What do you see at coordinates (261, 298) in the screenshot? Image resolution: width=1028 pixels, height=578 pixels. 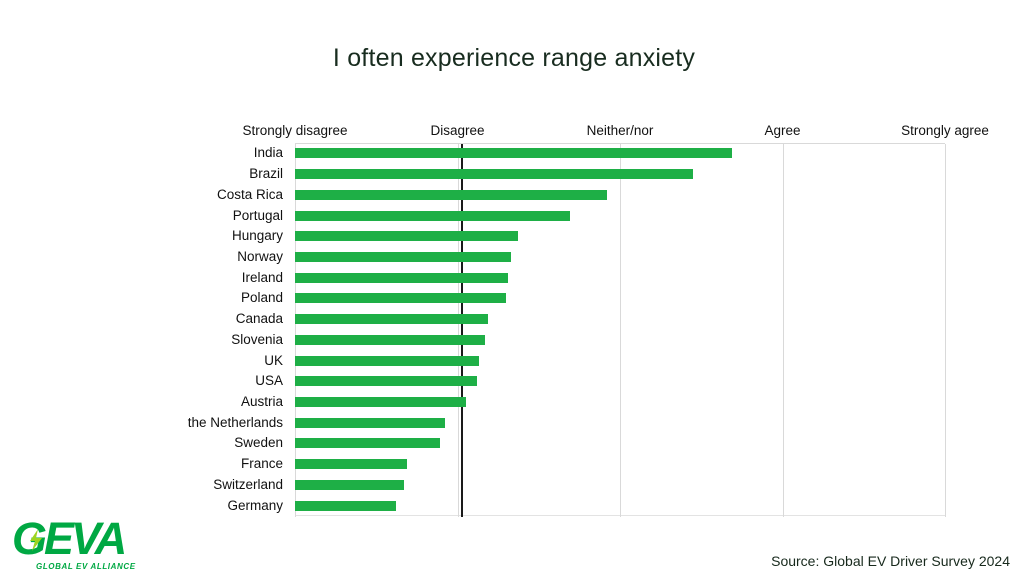 I see `country-label: Poland` at bounding box center [261, 298].